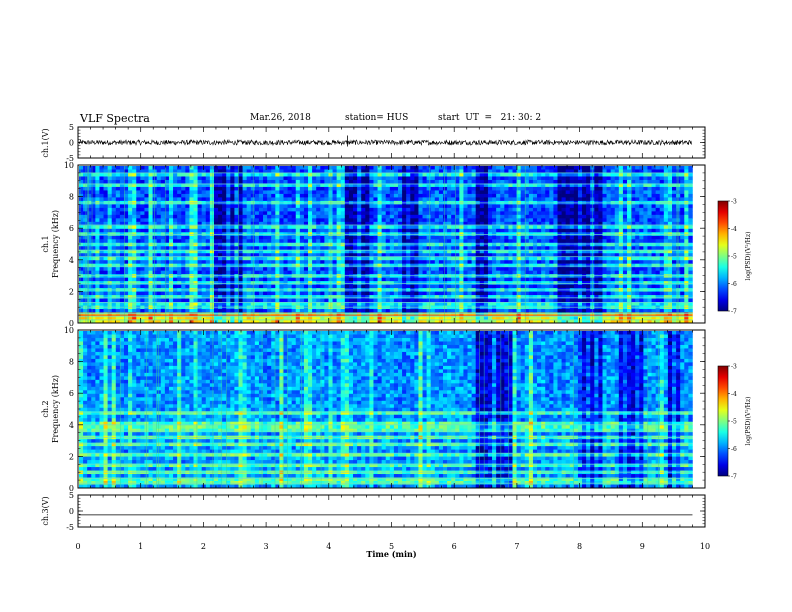 Image resolution: width=792 pixels, height=612 pixels. Describe the element at coordinates (723, 421) in the screenshot. I see `ch2-colorbar` at that location.